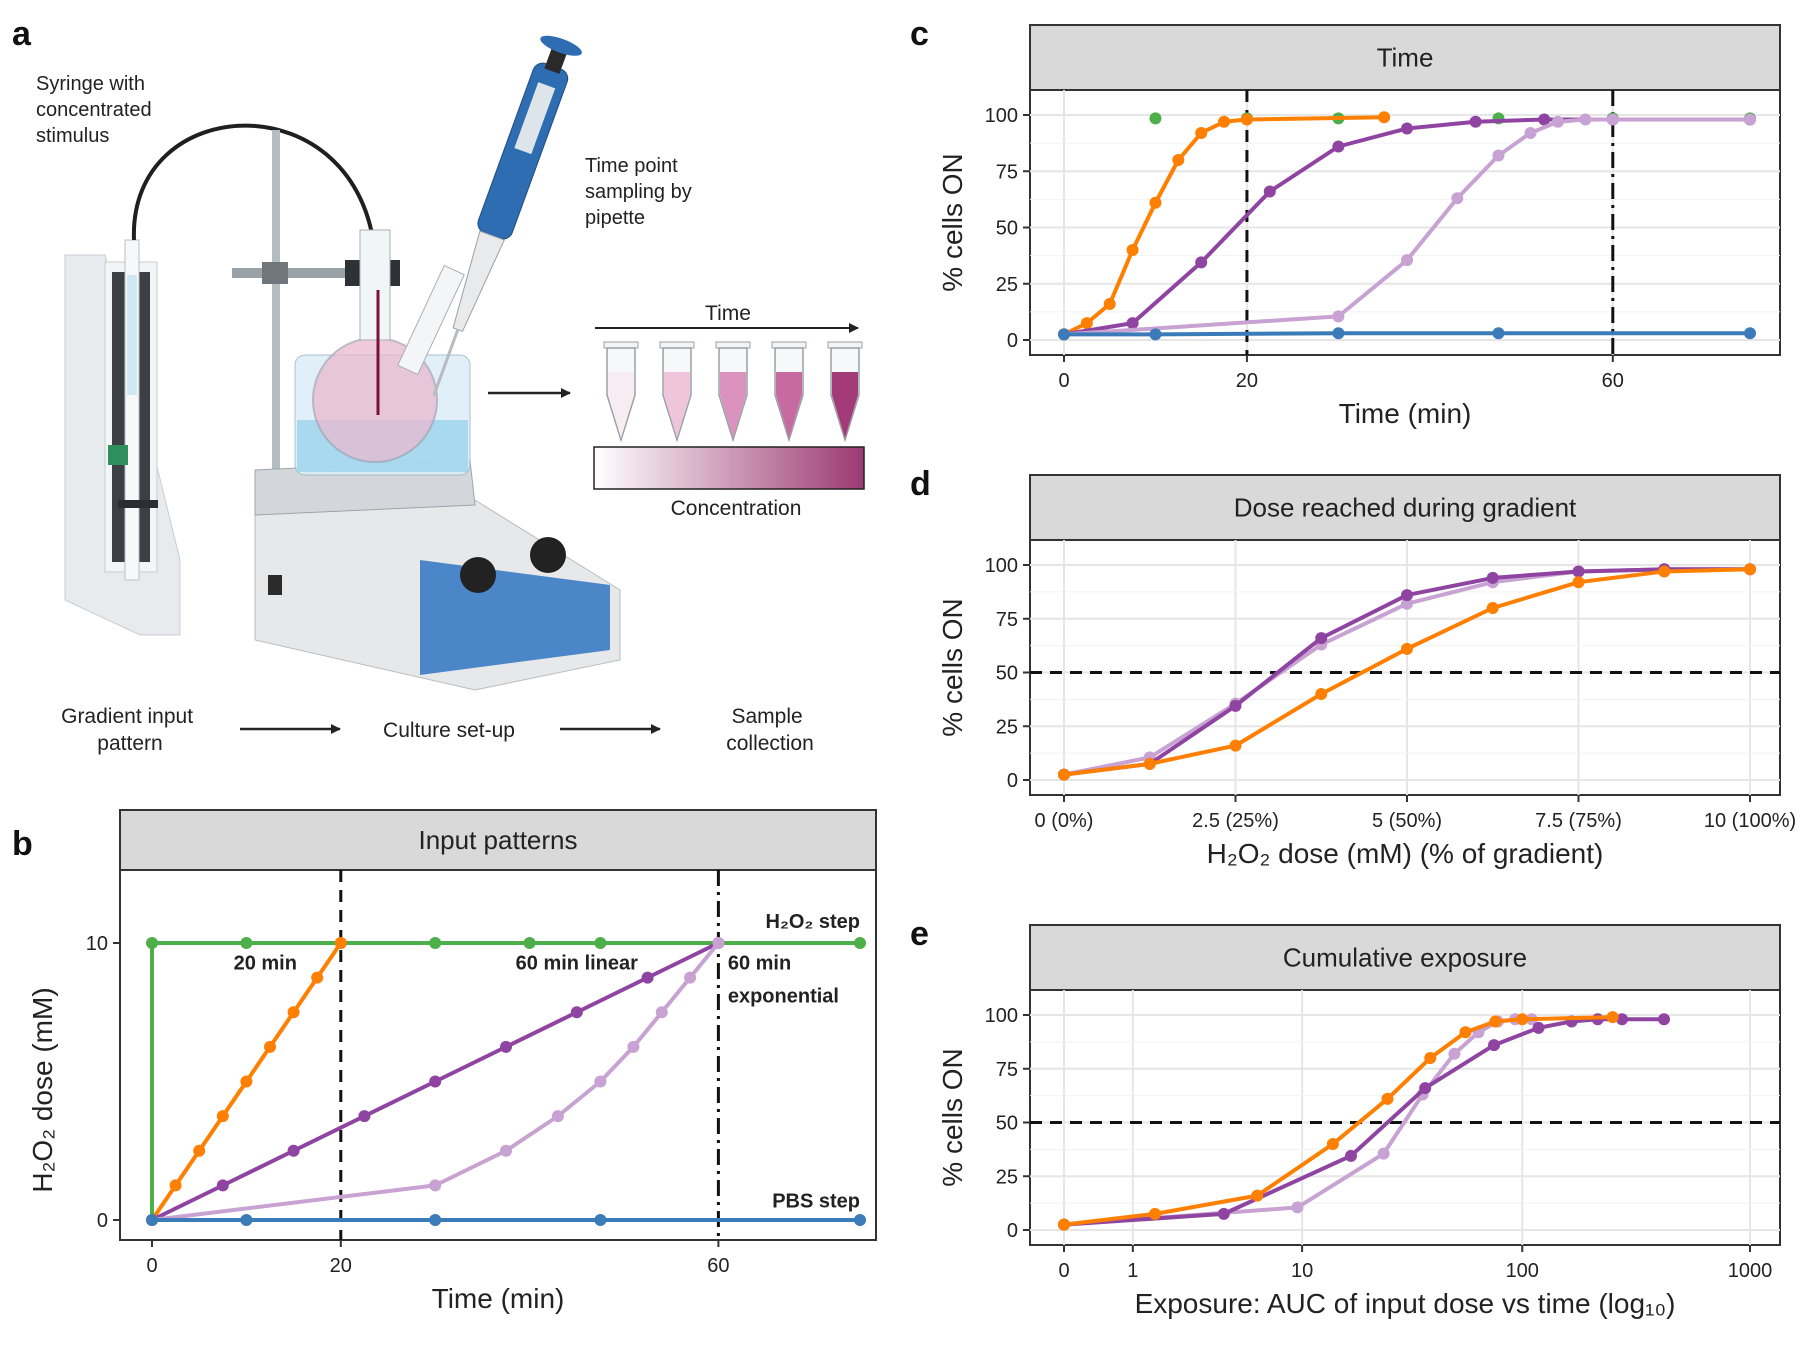 Image resolution: width=1800 pixels, height=1350 pixels. Describe the element at coordinates (1750, 821) in the screenshot. I see `x-tick-label: 10 (100%)` at that location.